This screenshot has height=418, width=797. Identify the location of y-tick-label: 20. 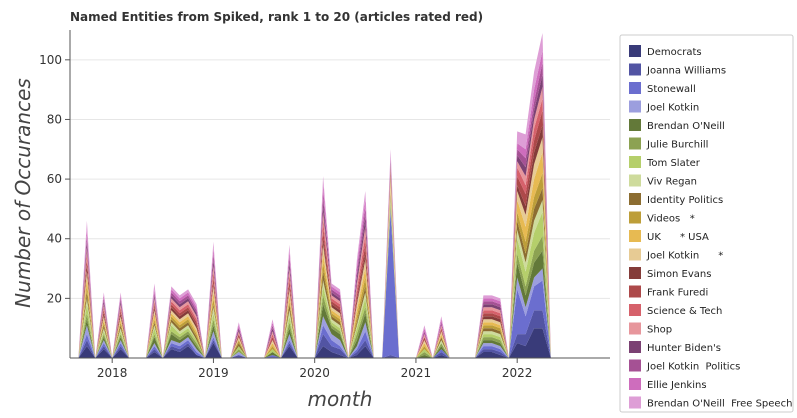
(54, 298).